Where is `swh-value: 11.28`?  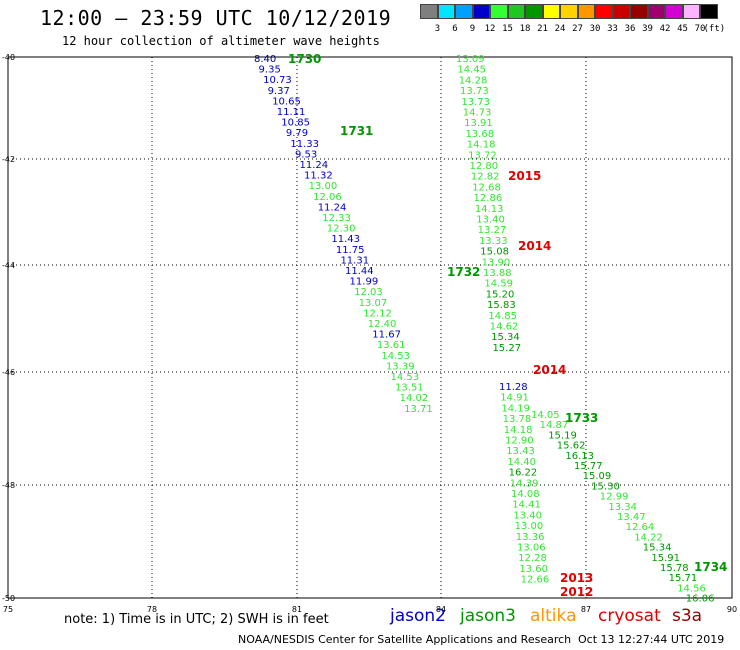 swh-value: 11.28 is located at coordinates (513, 387).